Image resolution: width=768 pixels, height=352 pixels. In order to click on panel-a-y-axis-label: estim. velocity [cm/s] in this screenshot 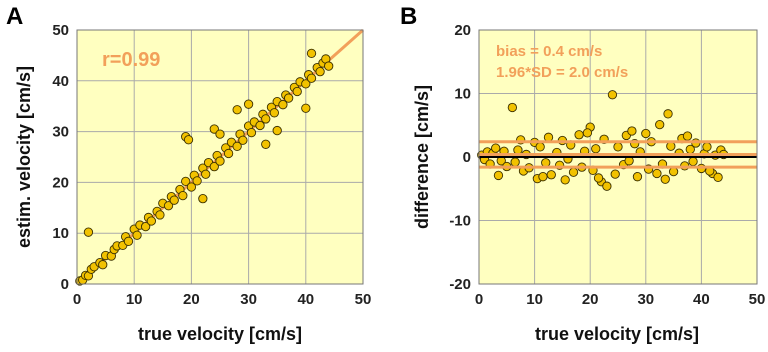, I will do `click(24, 157)`.